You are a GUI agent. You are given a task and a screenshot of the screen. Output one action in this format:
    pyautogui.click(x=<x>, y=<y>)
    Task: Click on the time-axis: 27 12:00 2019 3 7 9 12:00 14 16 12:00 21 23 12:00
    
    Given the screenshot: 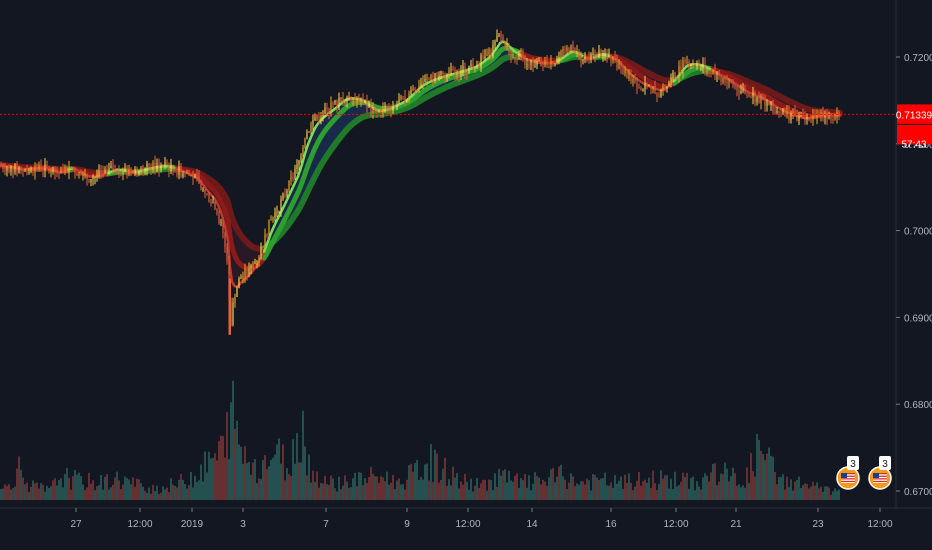 What is the action you would take?
    pyautogui.click(x=481, y=519)
    